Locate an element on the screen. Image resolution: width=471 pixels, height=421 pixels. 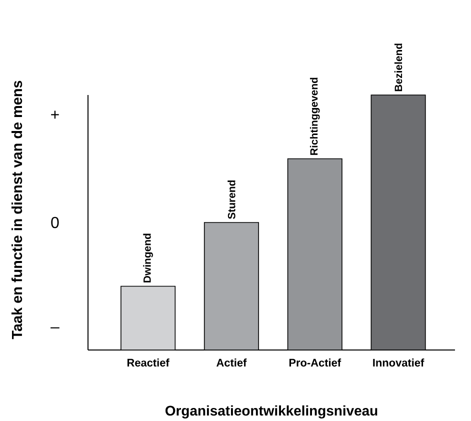
y-axis-title: Taak en functie in dienst van de mens is located at coordinates (16, 210).